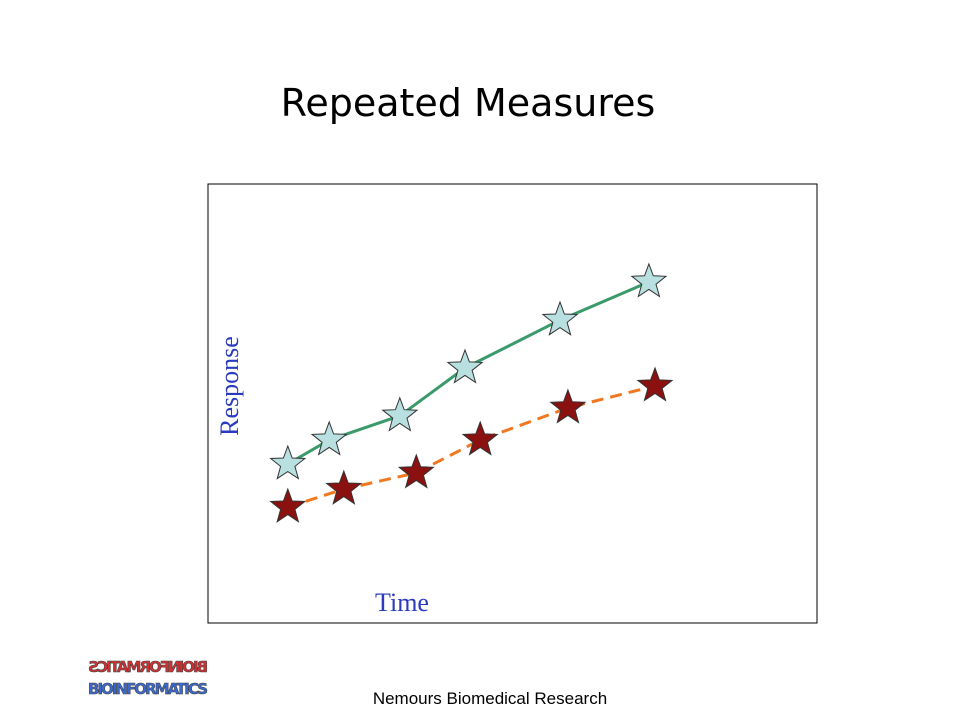 This screenshot has width=960, height=720. What do you see at coordinates (148, 689) in the screenshot?
I see `logo-text: BIOINFORMATICS` at bounding box center [148, 689].